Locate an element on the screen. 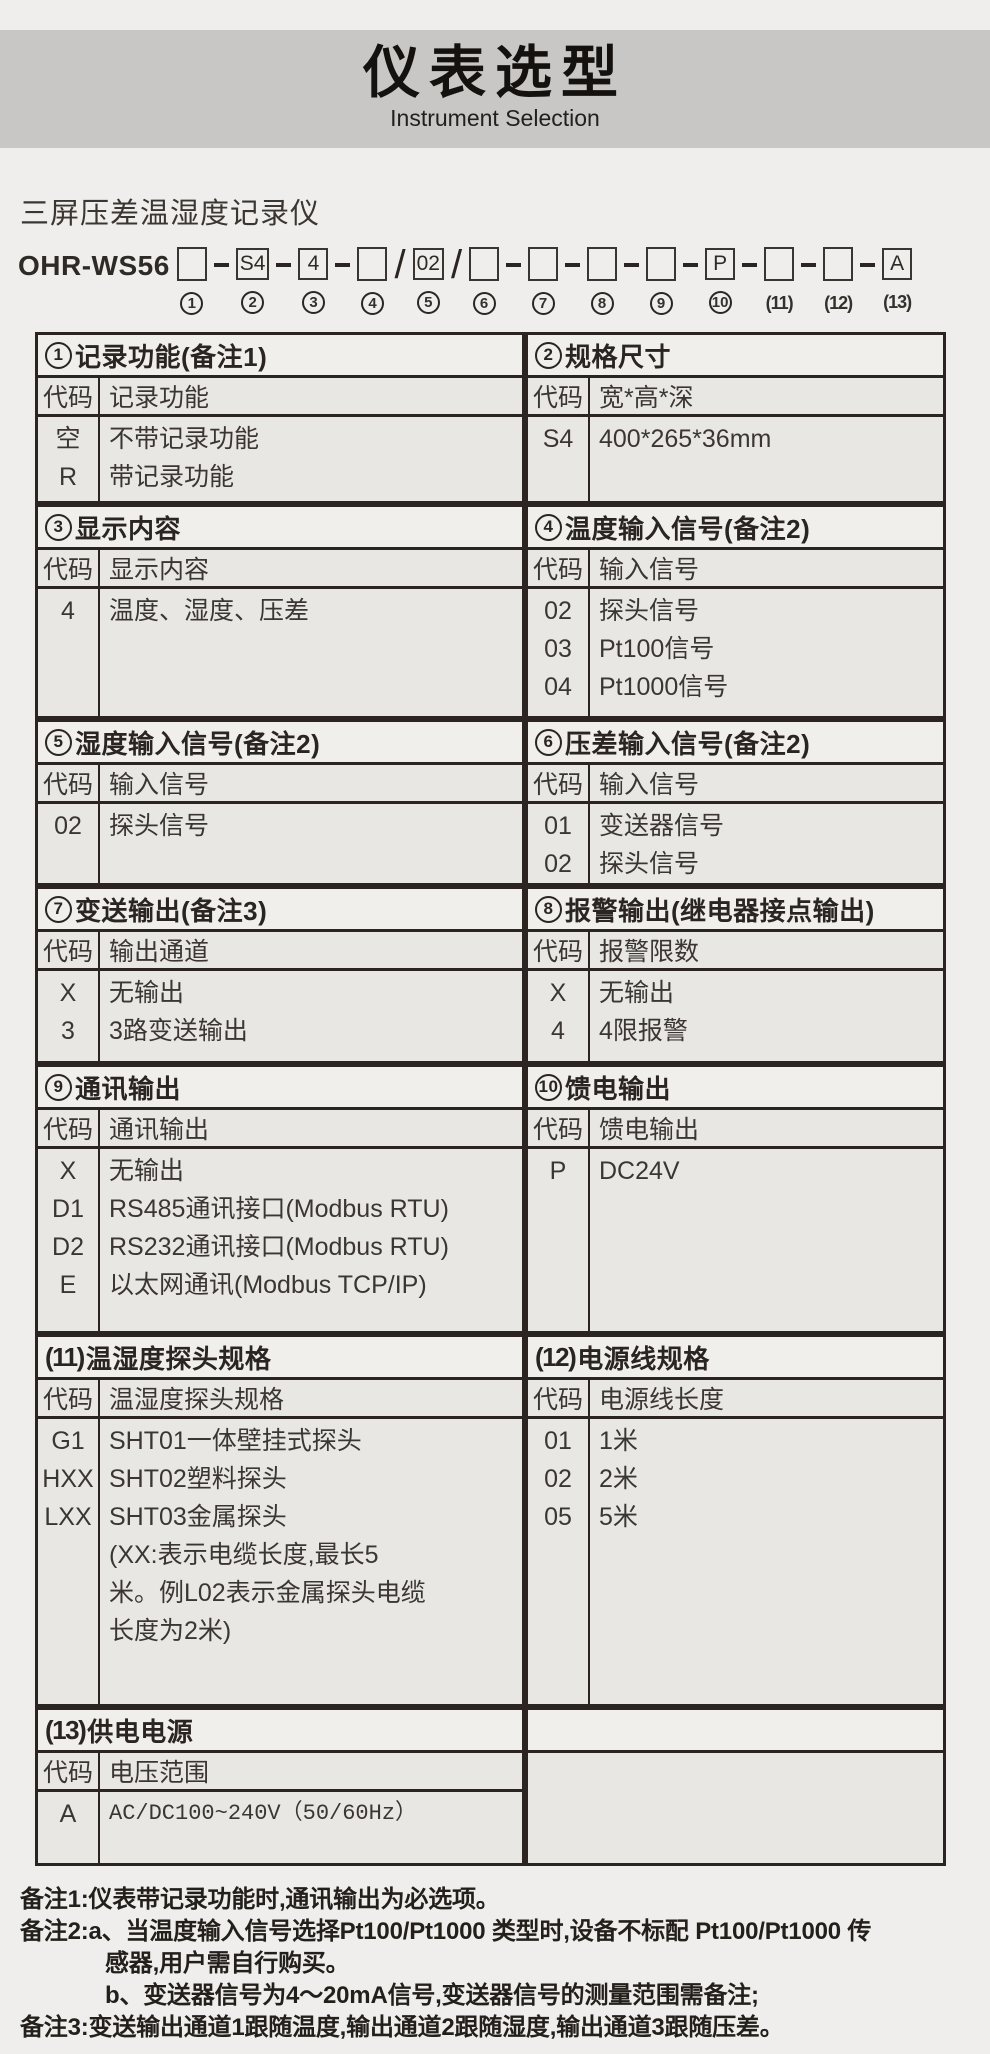 This screenshot has height=2054, width=990. section-6: 6 压差输入信号(备注2) 代码 输入信号 01 02 变送器信号 探头信号 is located at coordinates (735, 802).